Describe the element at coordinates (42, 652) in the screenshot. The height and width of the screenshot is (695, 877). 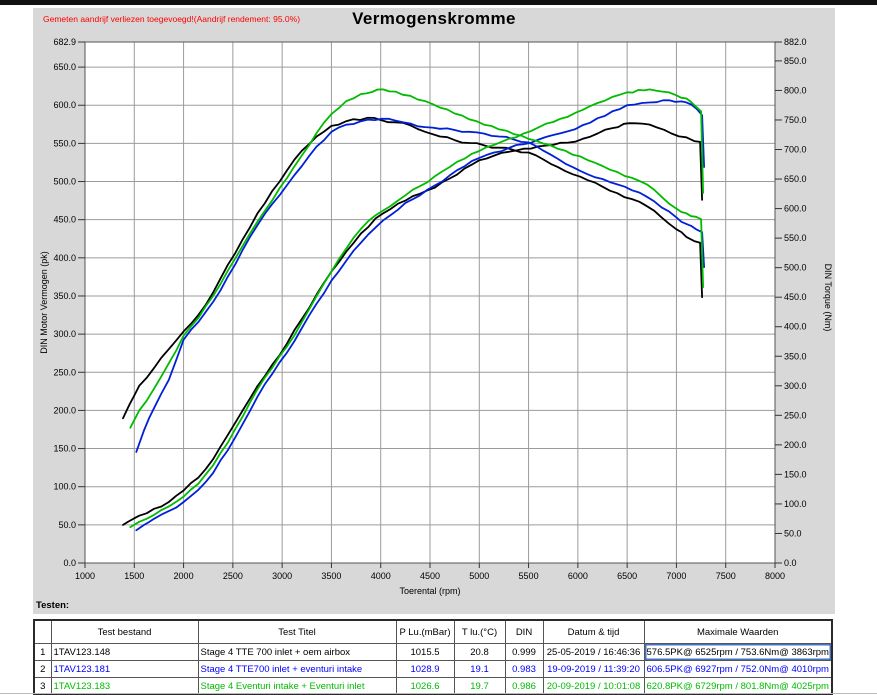
I see `row-number: 1` at that location.